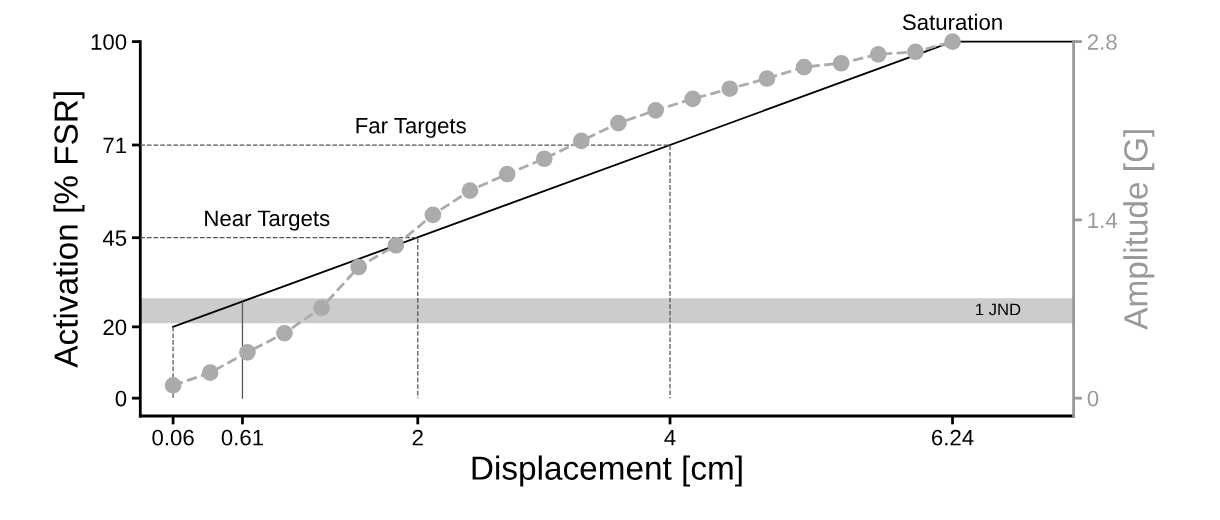  Describe the element at coordinates (121, 398) in the screenshot. I see `y-tick-label: 0` at that location.